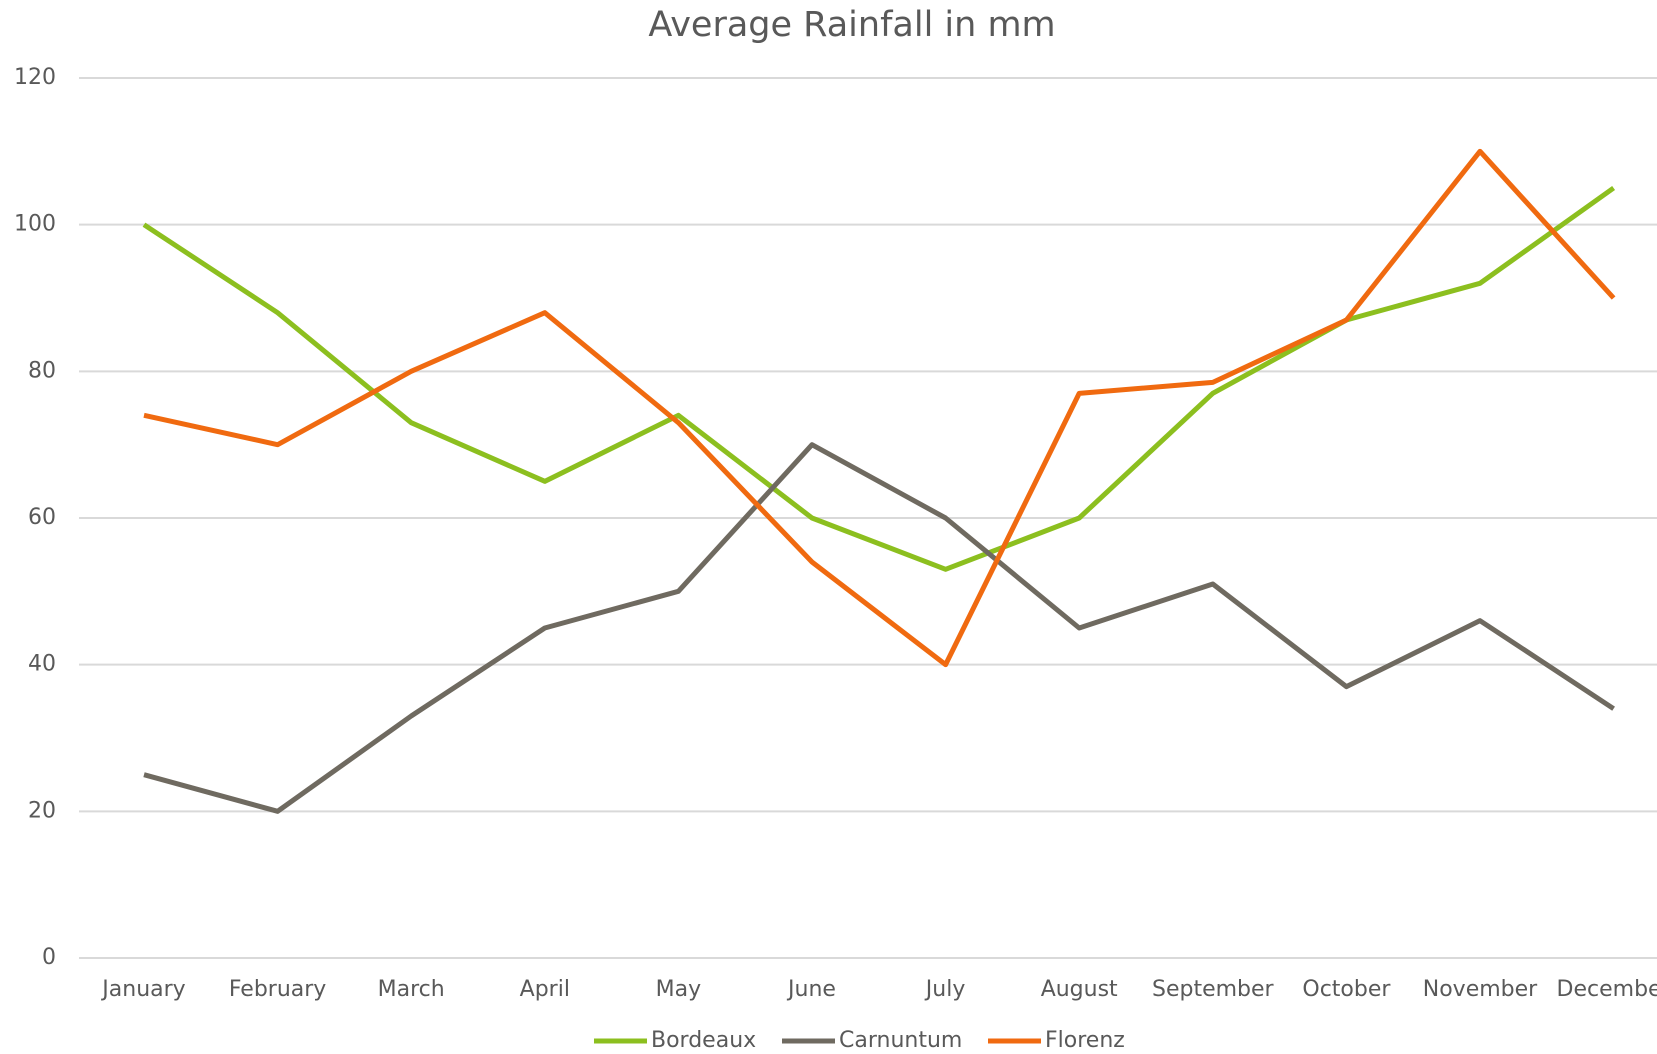 Image resolution: width=1657 pixels, height=1054 pixels. What do you see at coordinates (1346, 989) in the screenshot?
I see `x-tick-label: October` at bounding box center [1346, 989].